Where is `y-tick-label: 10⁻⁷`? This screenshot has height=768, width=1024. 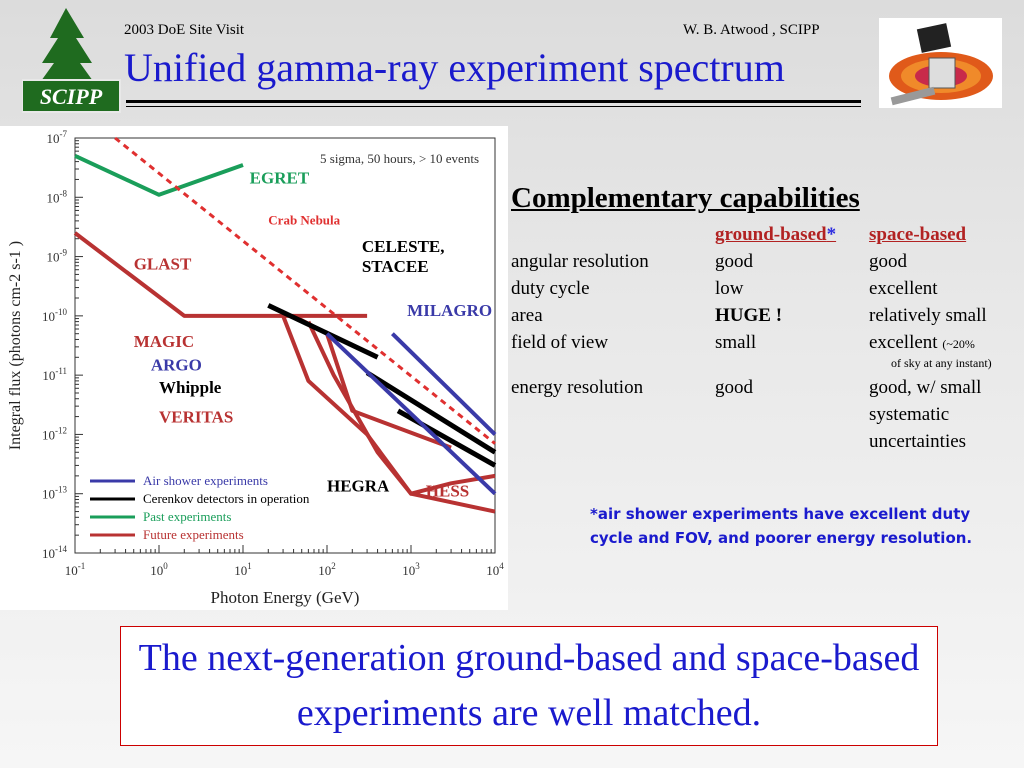
y-tick-label: 10⁻⁷ is located at coordinates (57, 137).